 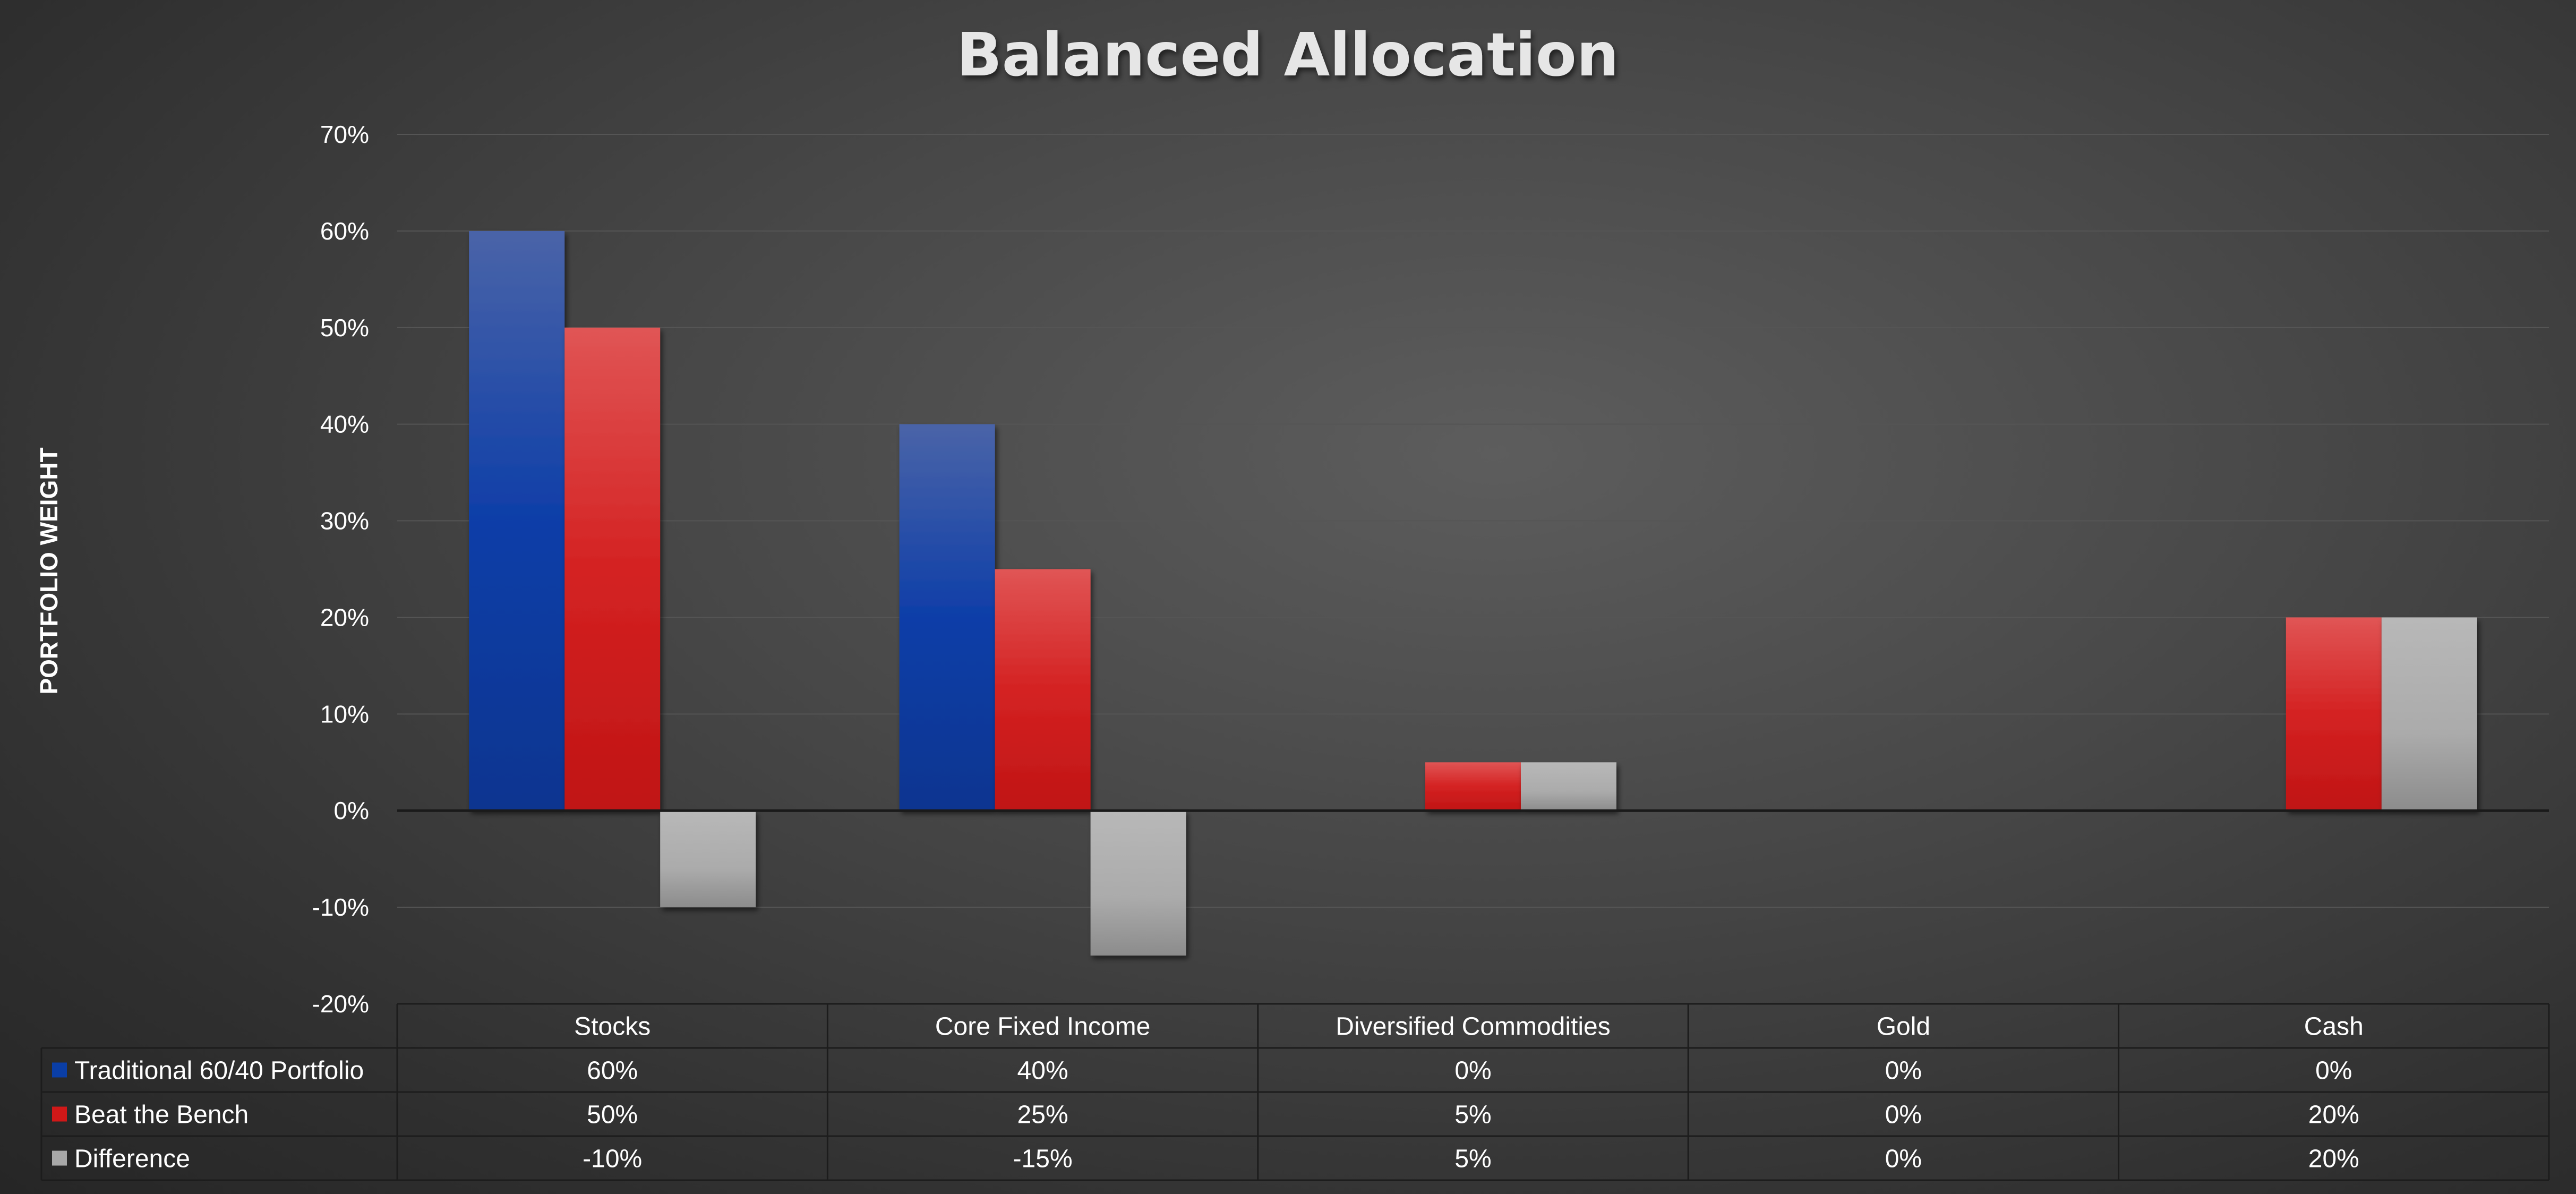 What do you see at coordinates (340, 1004) in the screenshot?
I see `y-tick-label: -20%` at bounding box center [340, 1004].